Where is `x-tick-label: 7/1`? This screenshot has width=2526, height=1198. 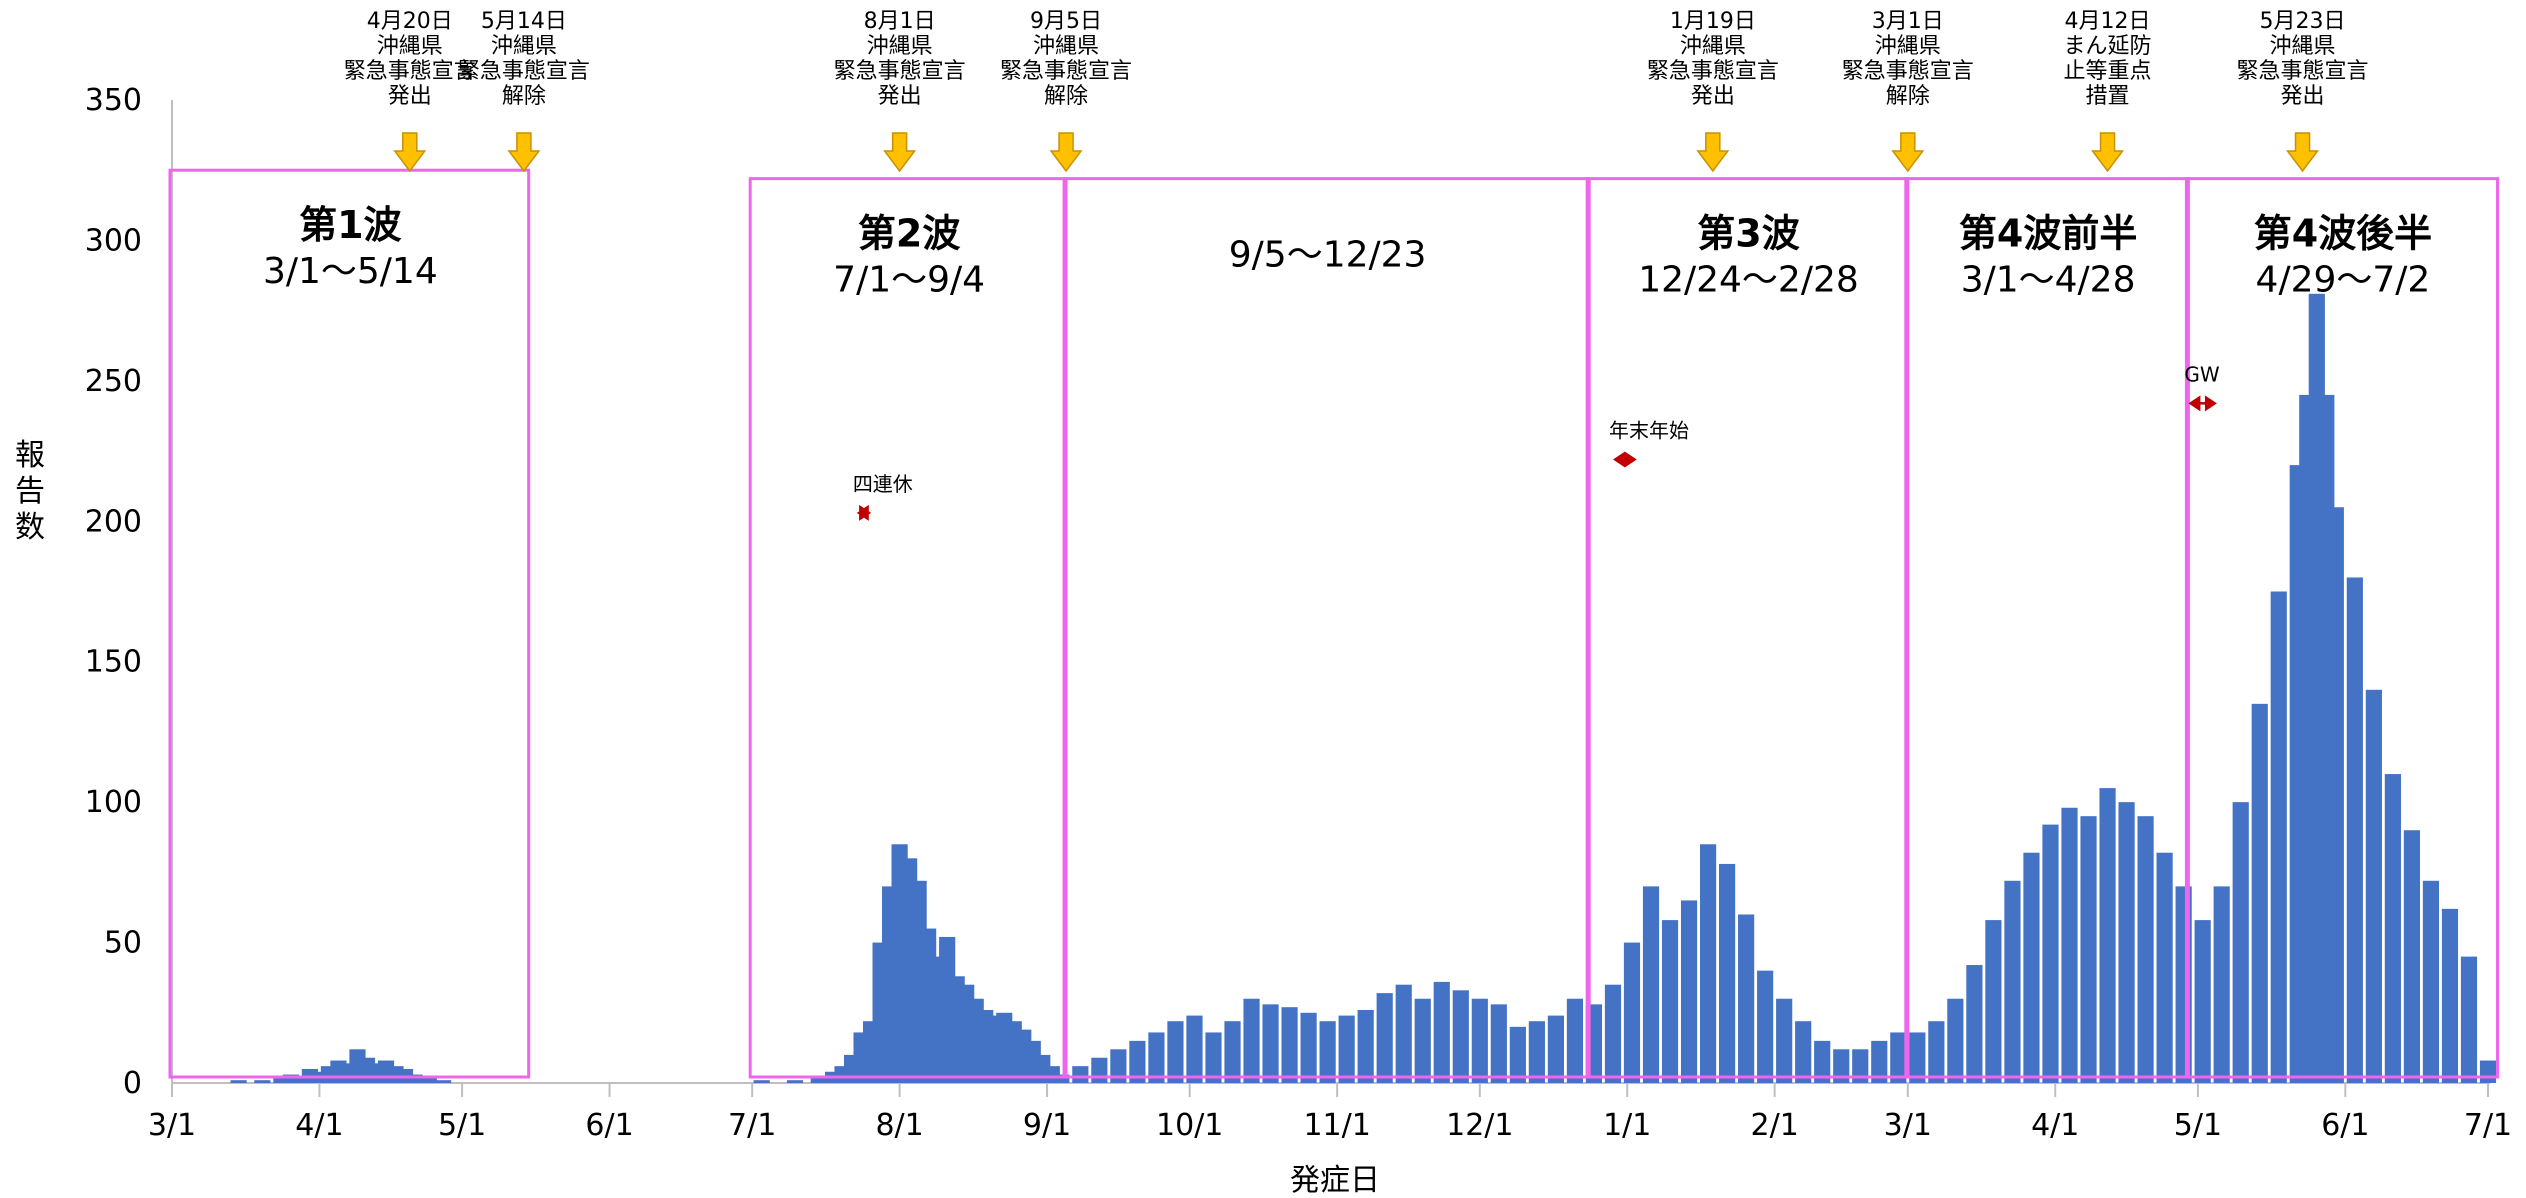 x-tick-label: 7/1 is located at coordinates (2488, 1125).